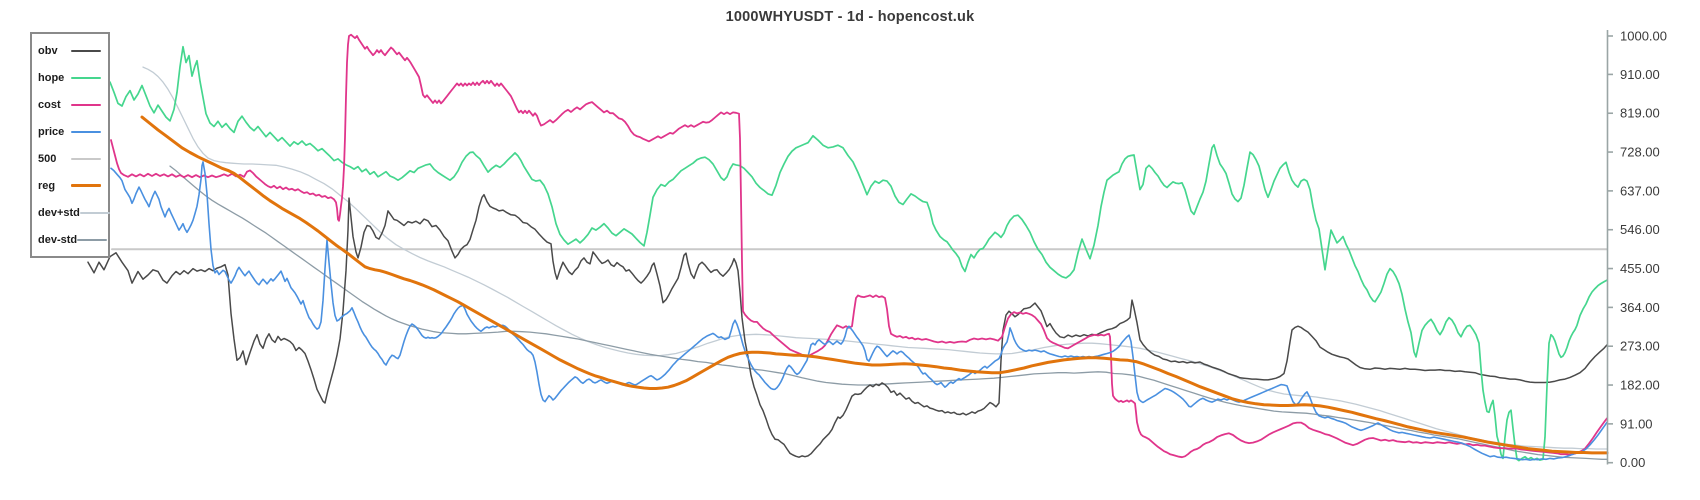  I want to click on legend-item-price: price, so click(70, 132).